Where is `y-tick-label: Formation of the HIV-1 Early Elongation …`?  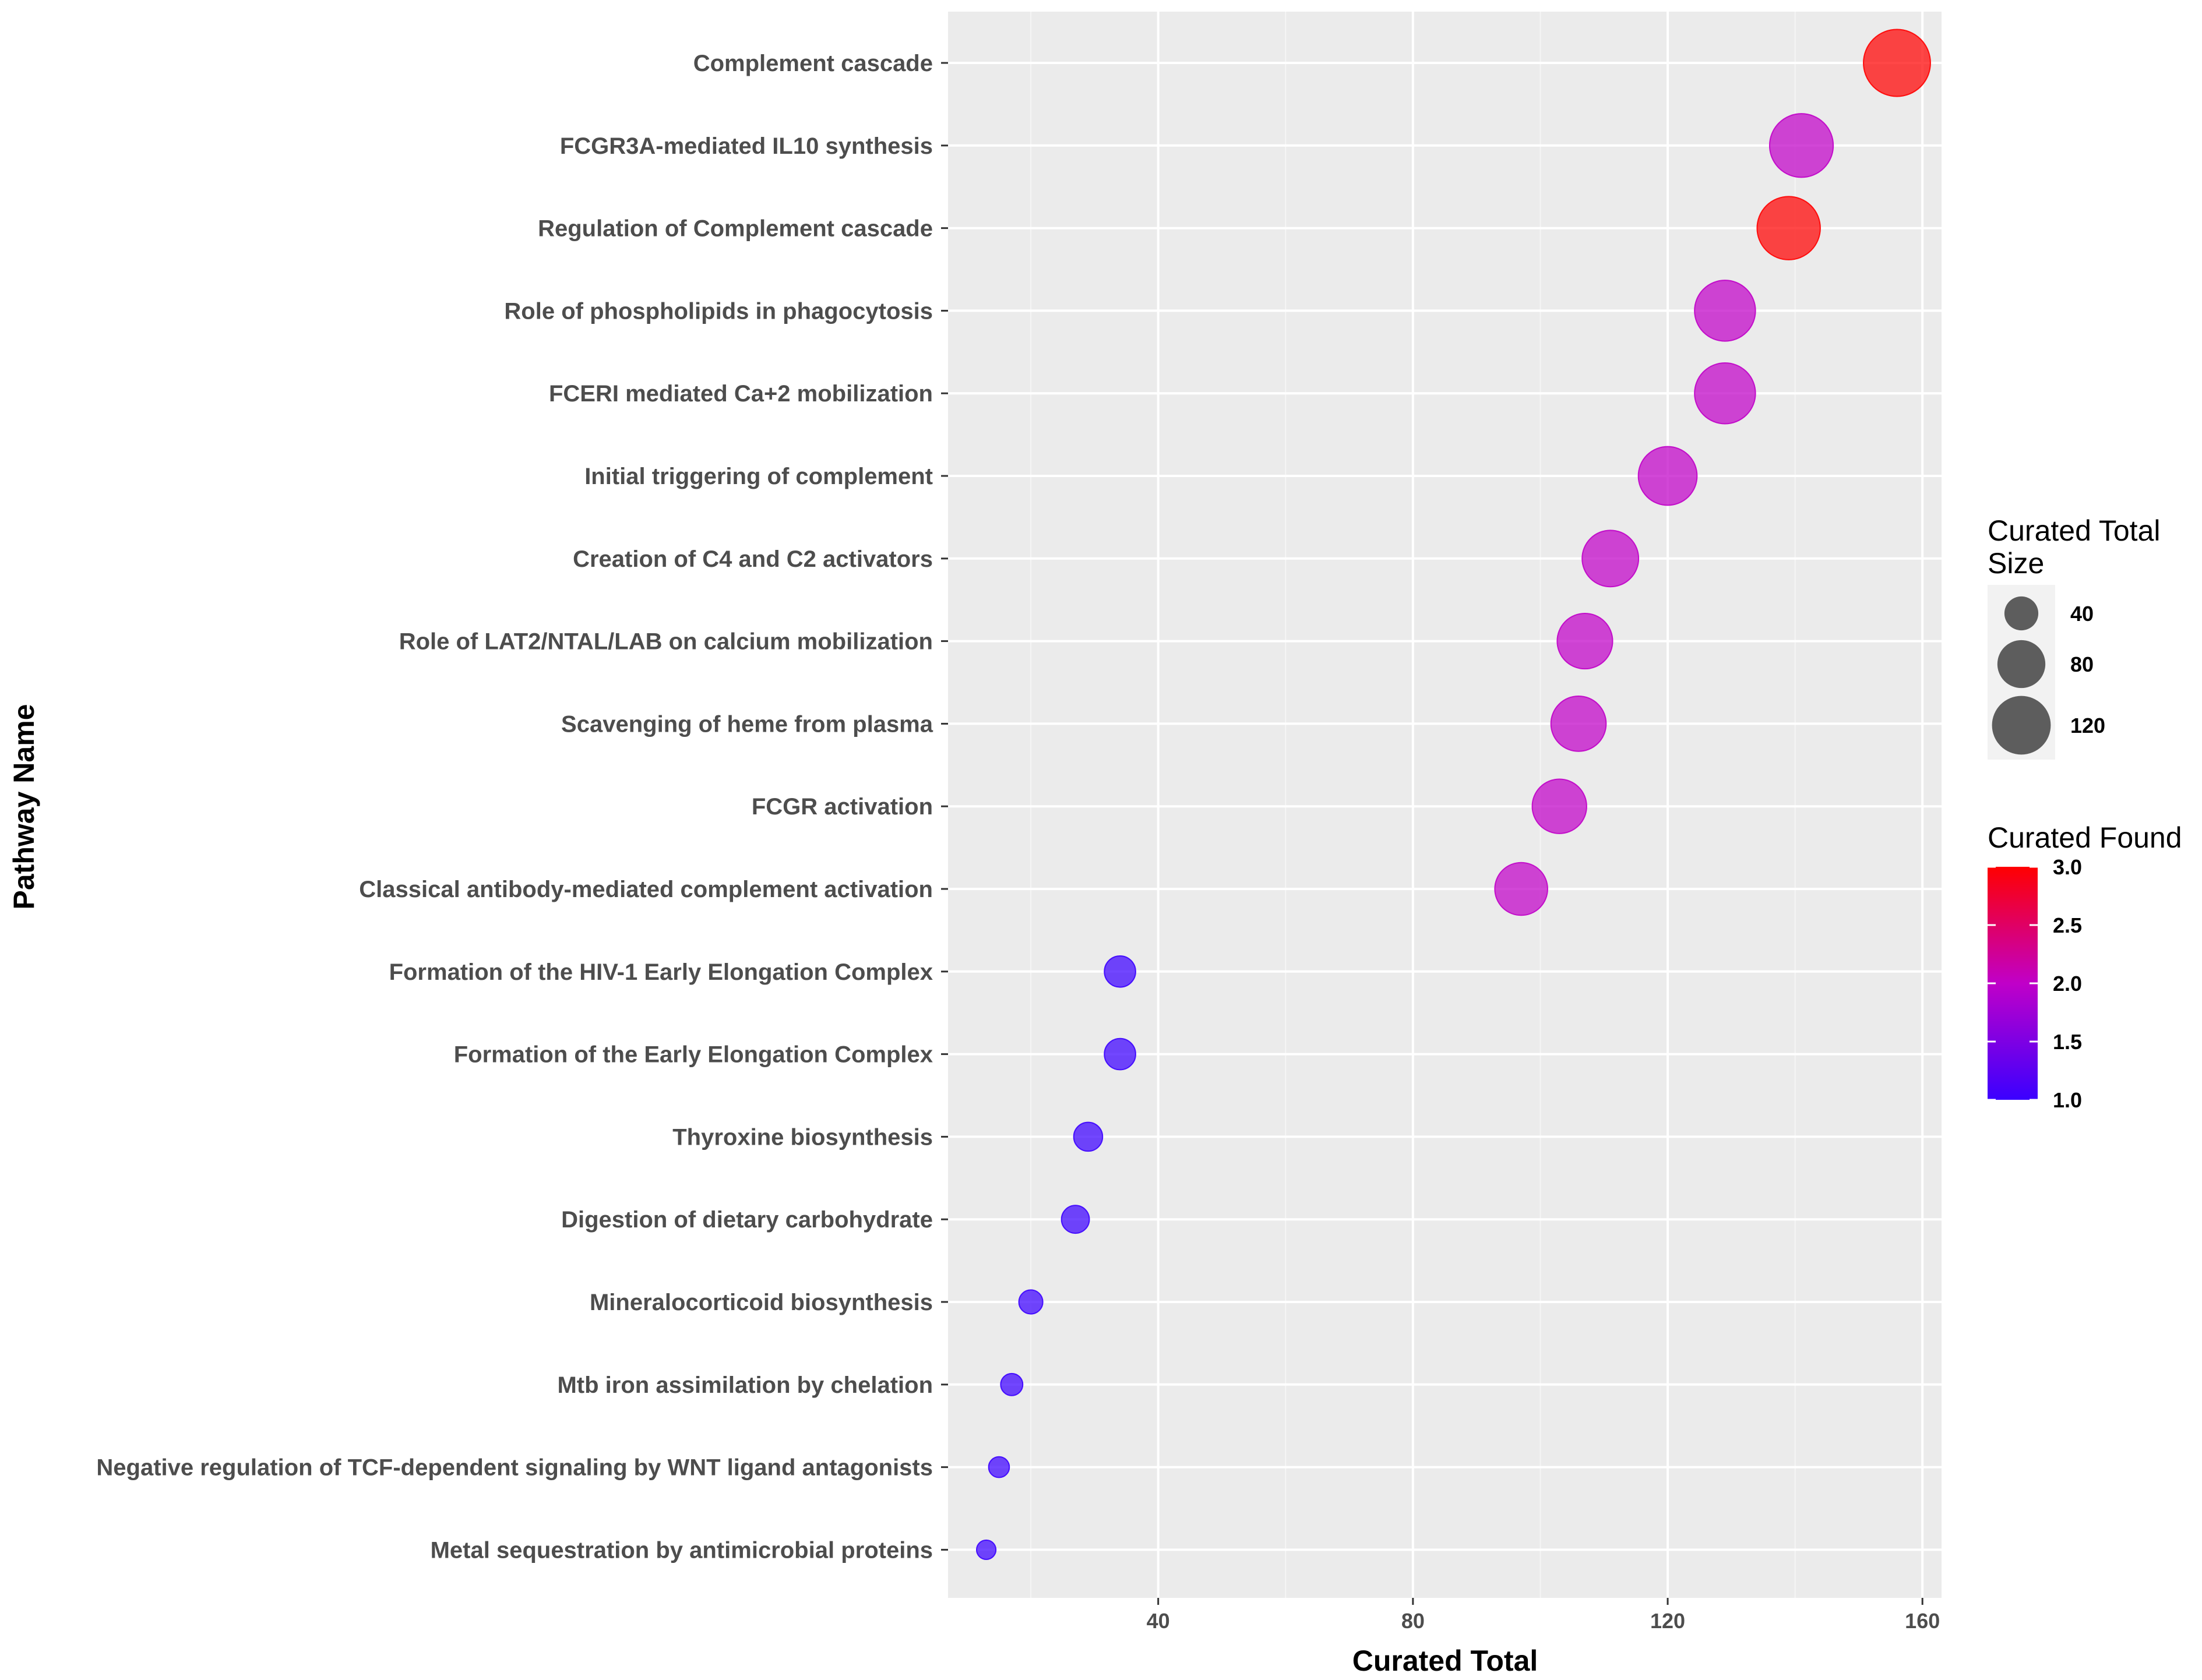
y-tick-label: Formation of the HIV-1 Early Elongation … is located at coordinates (661, 972).